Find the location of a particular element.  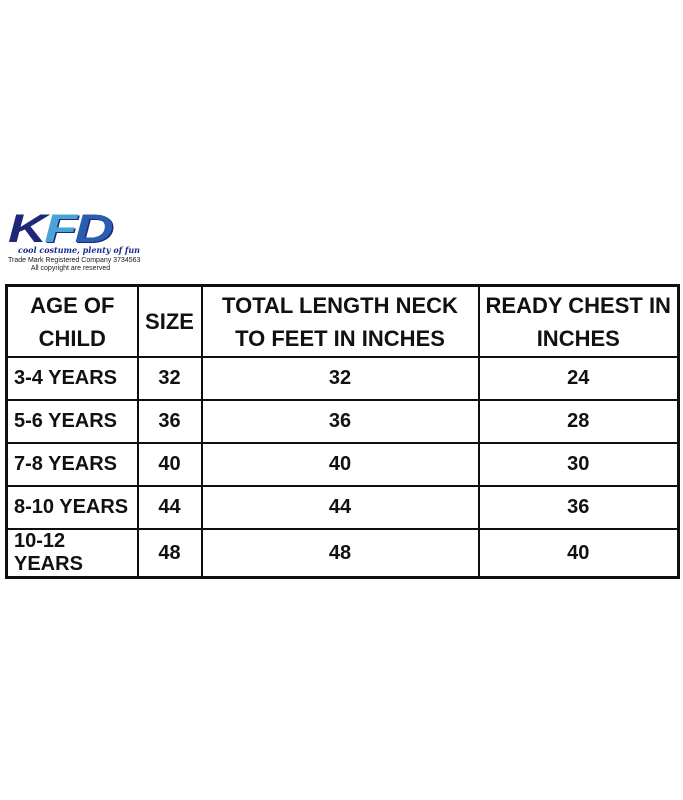

table-row: 10-12 YEARS 48 48 40 is located at coordinates (342, 553).